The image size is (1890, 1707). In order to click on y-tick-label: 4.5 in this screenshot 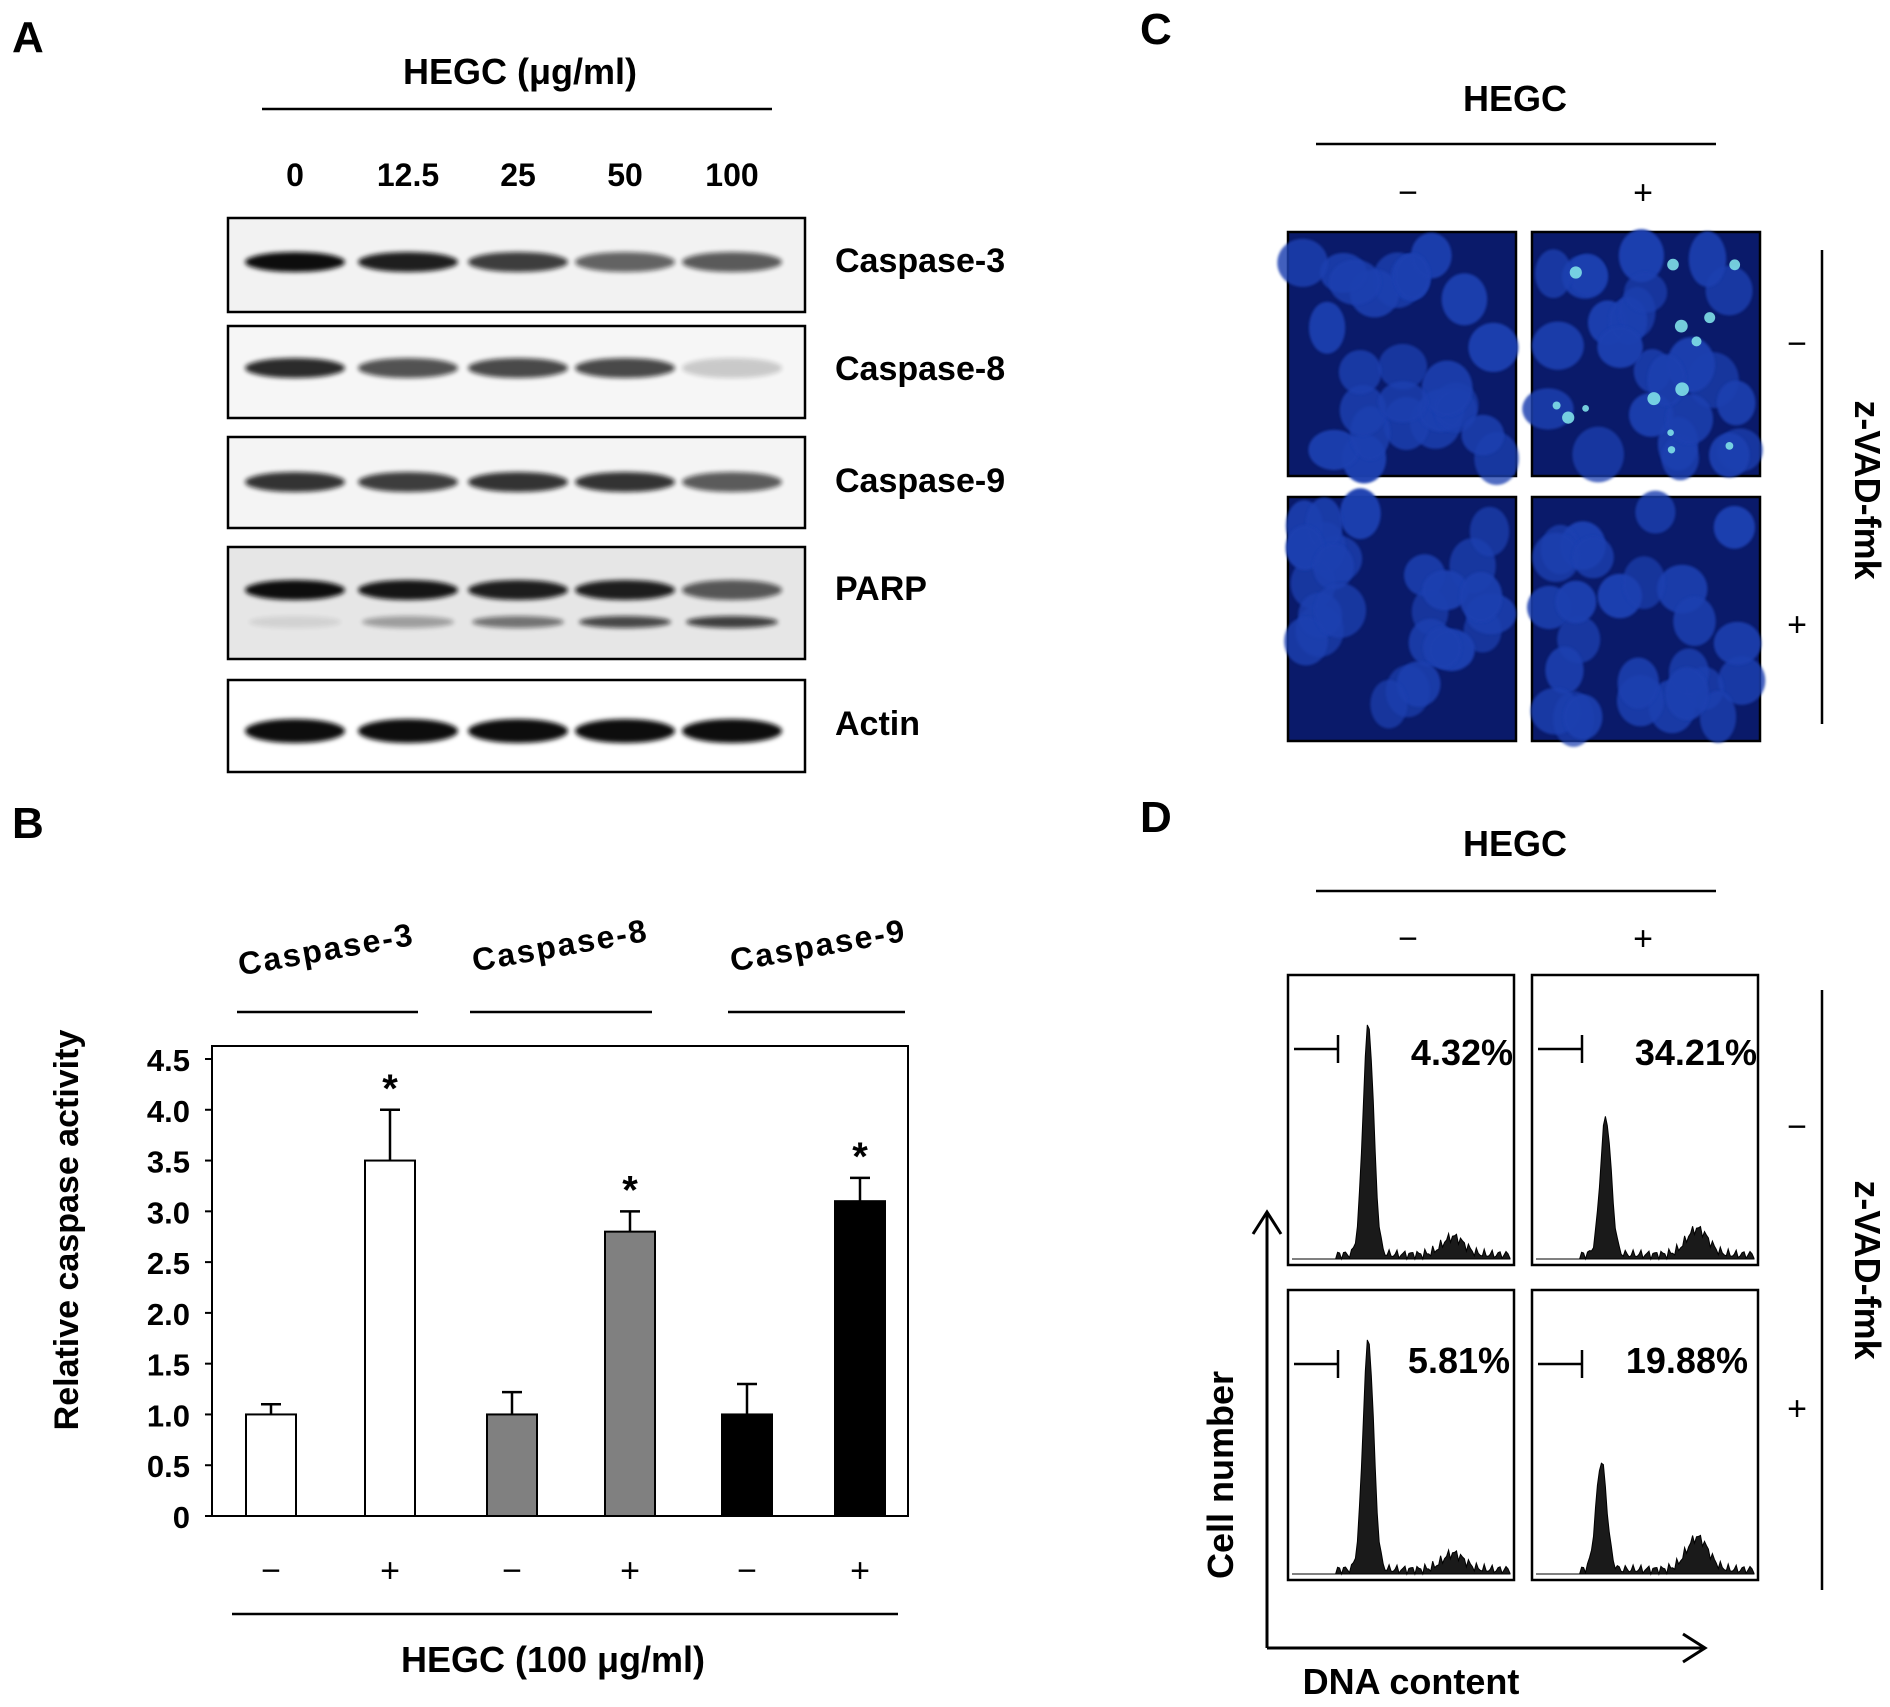, I will do `click(168, 1060)`.